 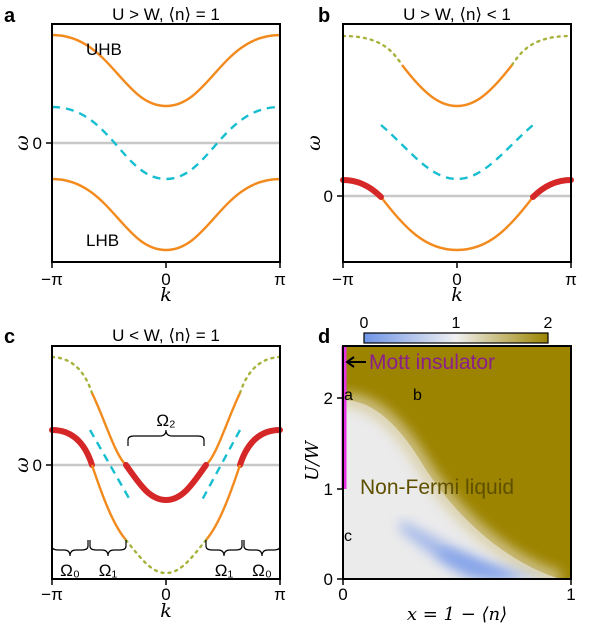 What do you see at coordinates (9, 337) in the screenshot?
I see `panel-c-letter: c` at bounding box center [9, 337].